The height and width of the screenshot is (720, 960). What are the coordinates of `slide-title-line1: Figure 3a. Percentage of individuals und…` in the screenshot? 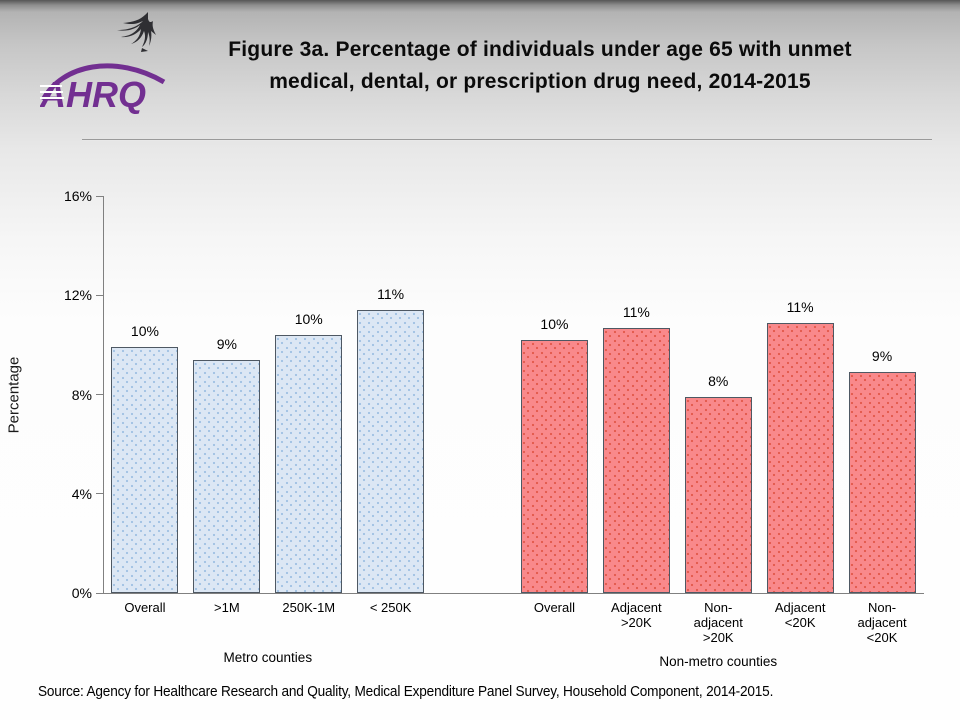 It's located at (540, 49).